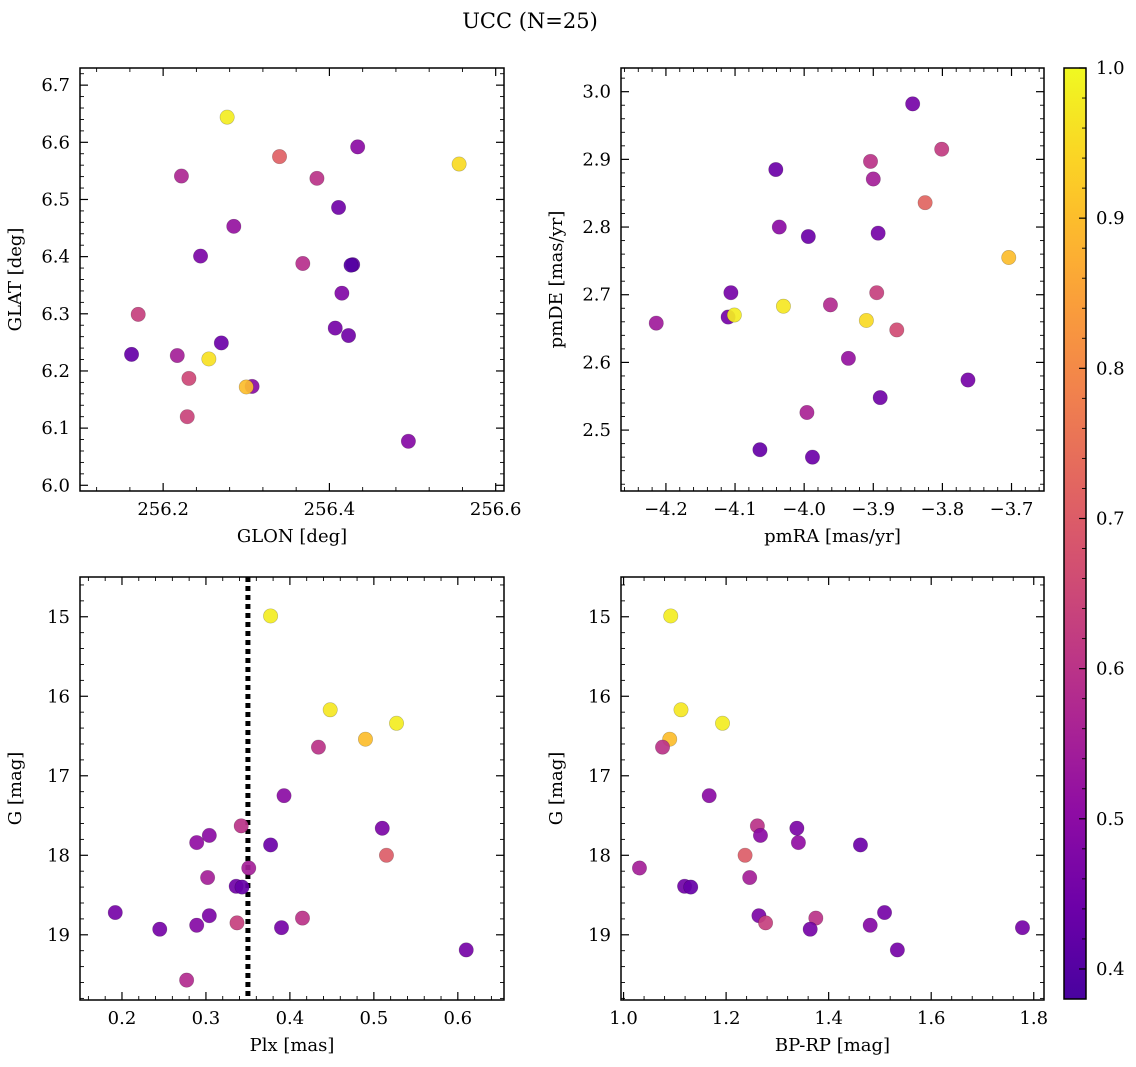 The image size is (1136, 1067). What do you see at coordinates (943, 509) in the screenshot?
I see `x-tick-label: −3.8` at bounding box center [943, 509].